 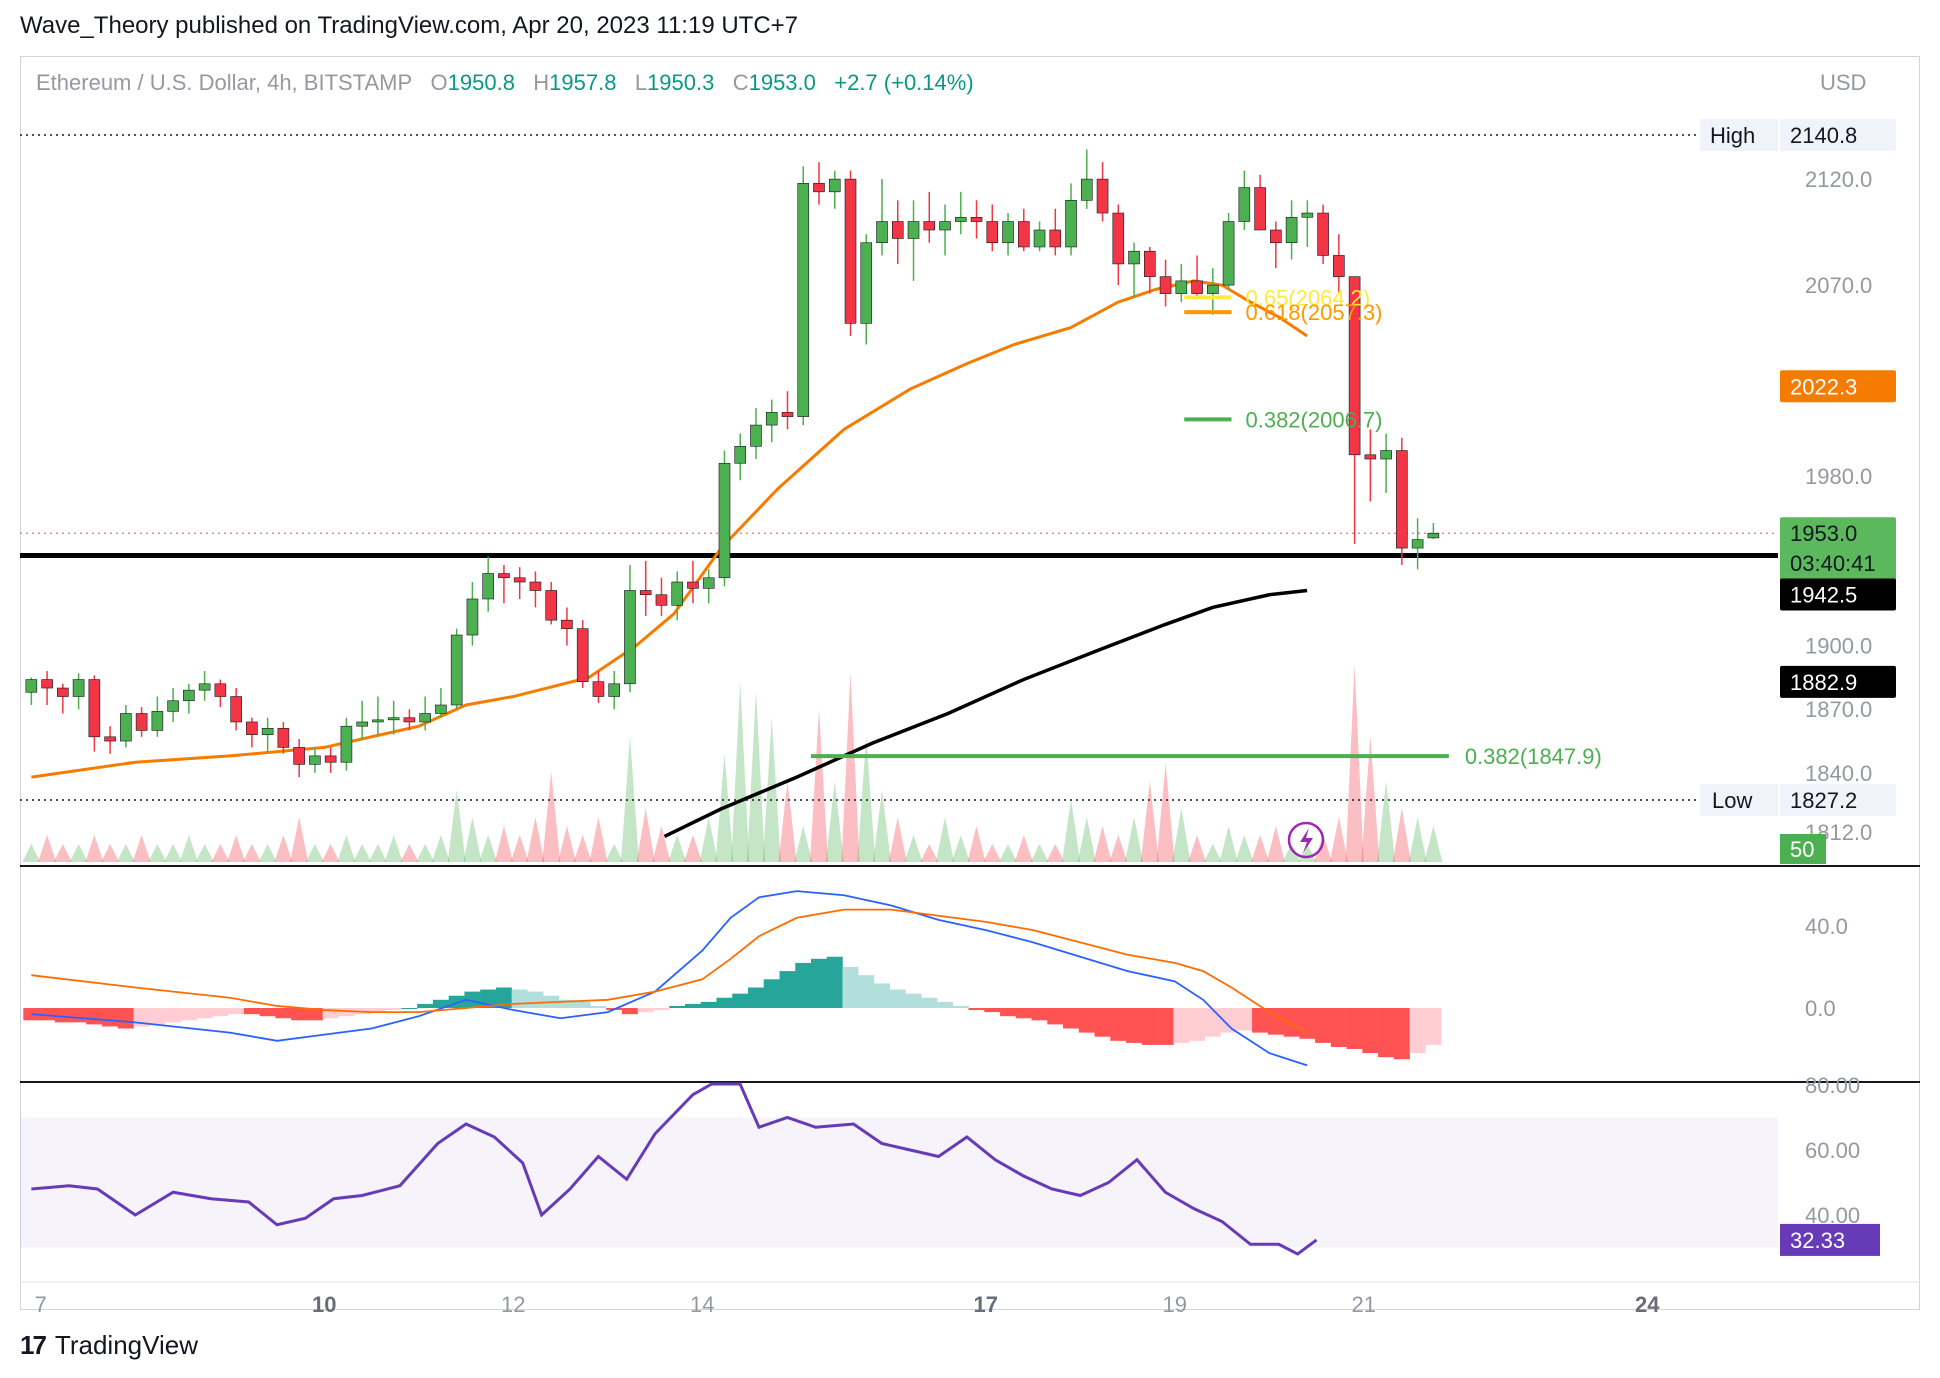 What do you see at coordinates (1802, 849) in the screenshot?
I see `volume-badge: 50` at bounding box center [1802, 849].